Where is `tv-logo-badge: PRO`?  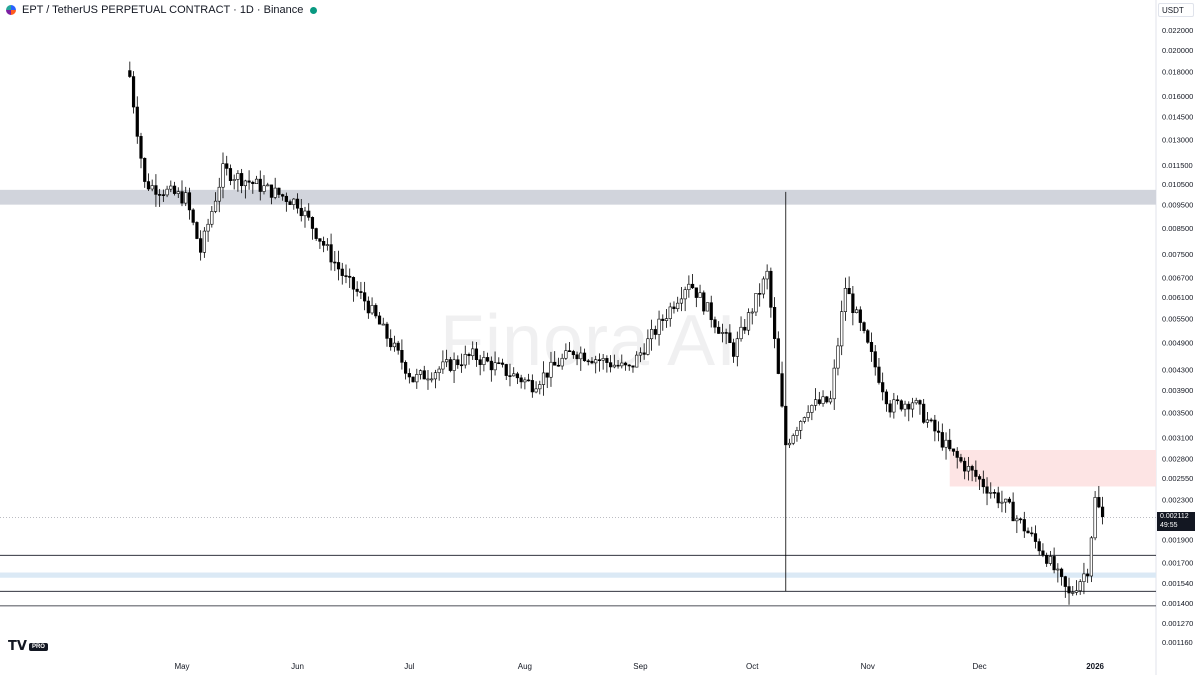
tv-logo-badge: PRO is located at coordinates (38, 646).